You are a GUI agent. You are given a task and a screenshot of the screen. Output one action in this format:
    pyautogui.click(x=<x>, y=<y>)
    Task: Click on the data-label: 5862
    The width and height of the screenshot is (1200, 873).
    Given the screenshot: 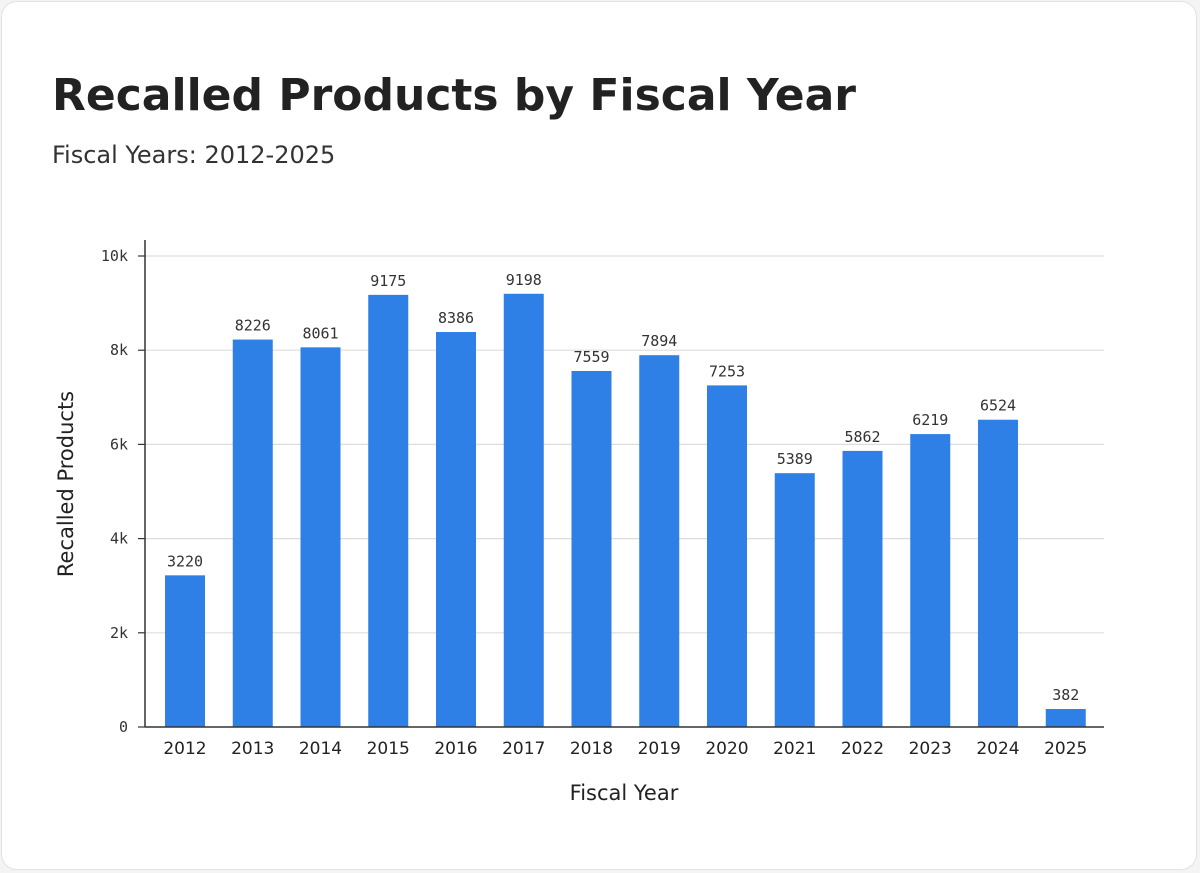 What is the action you would take?
    pyautogui.click(x=862, y=437)
    